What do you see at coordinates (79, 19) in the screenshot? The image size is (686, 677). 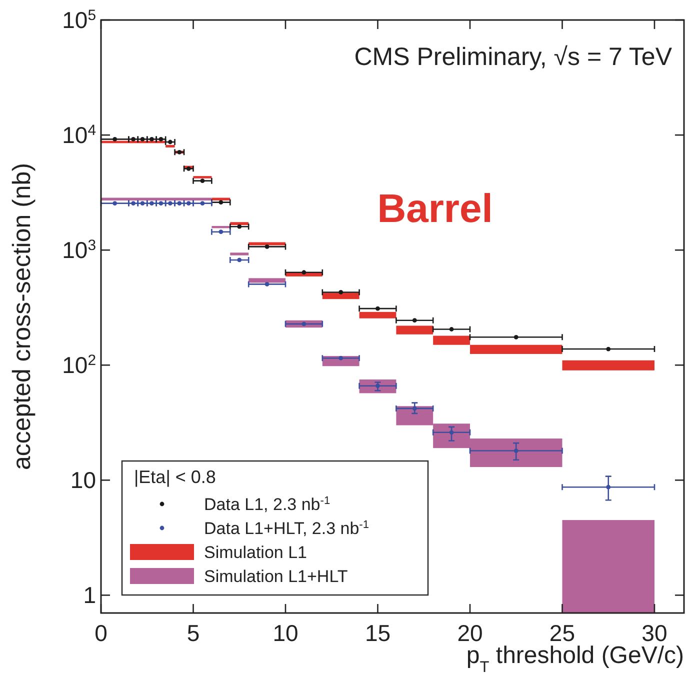 I see `y-tick-label: 10$^{5}$` at bounding box center [79, 19].